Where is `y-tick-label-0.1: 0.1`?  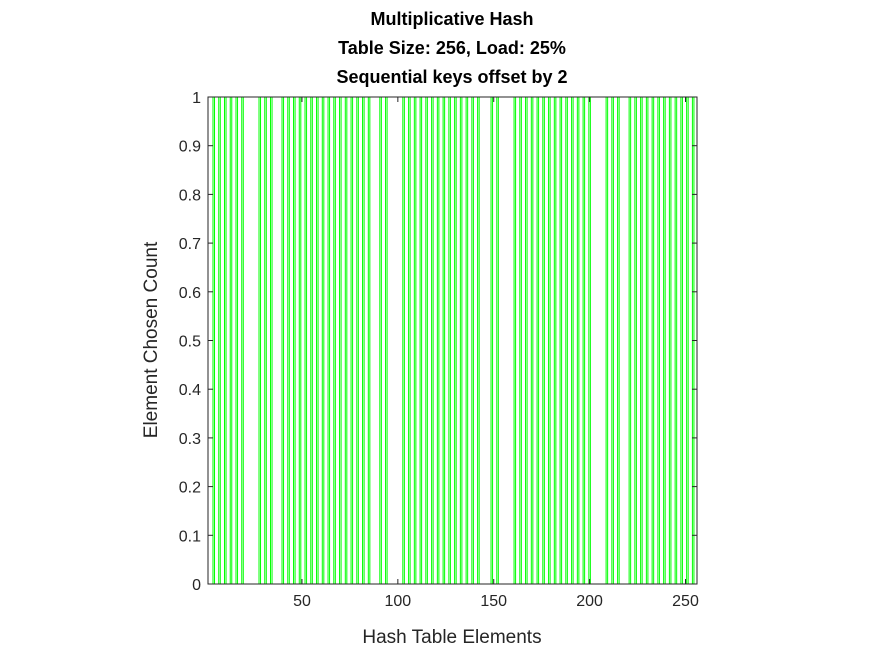 y-tick-label-0.1: 0.1 is located at coordinates (190, 536).